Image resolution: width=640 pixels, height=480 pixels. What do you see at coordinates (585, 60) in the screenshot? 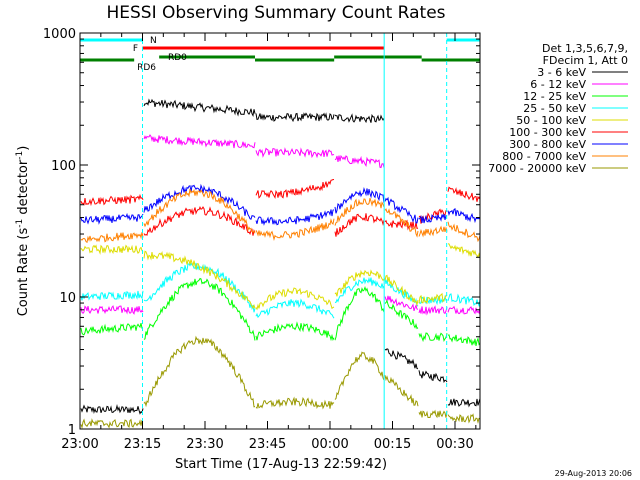
I see `legend-header-2: FDecim 1, Att 0` at bounding box center [585, 60].